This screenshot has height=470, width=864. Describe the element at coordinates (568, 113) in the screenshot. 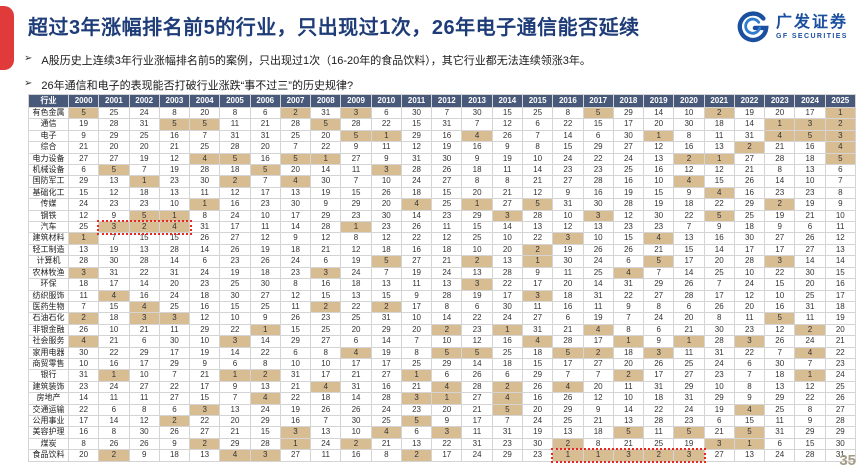

I see `rank-cell: 8` at that location.